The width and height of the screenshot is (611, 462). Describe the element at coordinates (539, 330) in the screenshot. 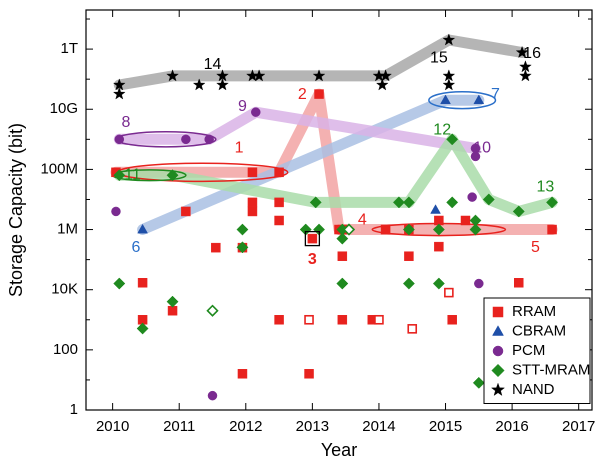

I see `legend-label: CBRAM` at that location.